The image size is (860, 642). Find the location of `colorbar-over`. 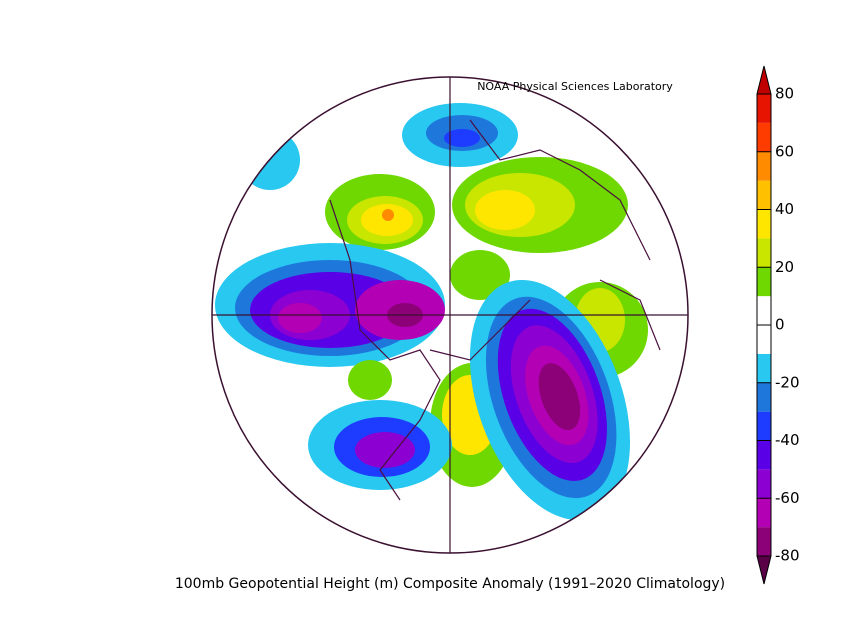

colorbar-over is located at coordinates (764, 80).